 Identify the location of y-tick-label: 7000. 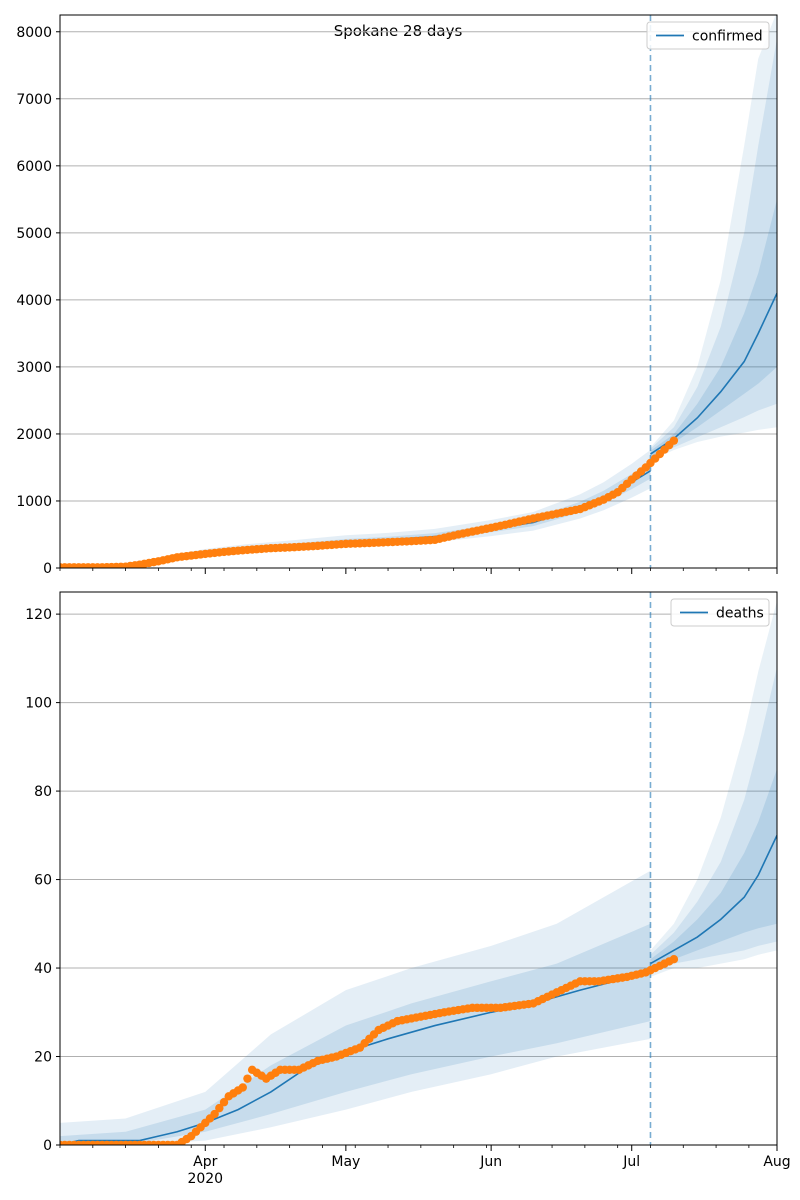
(34, 100).